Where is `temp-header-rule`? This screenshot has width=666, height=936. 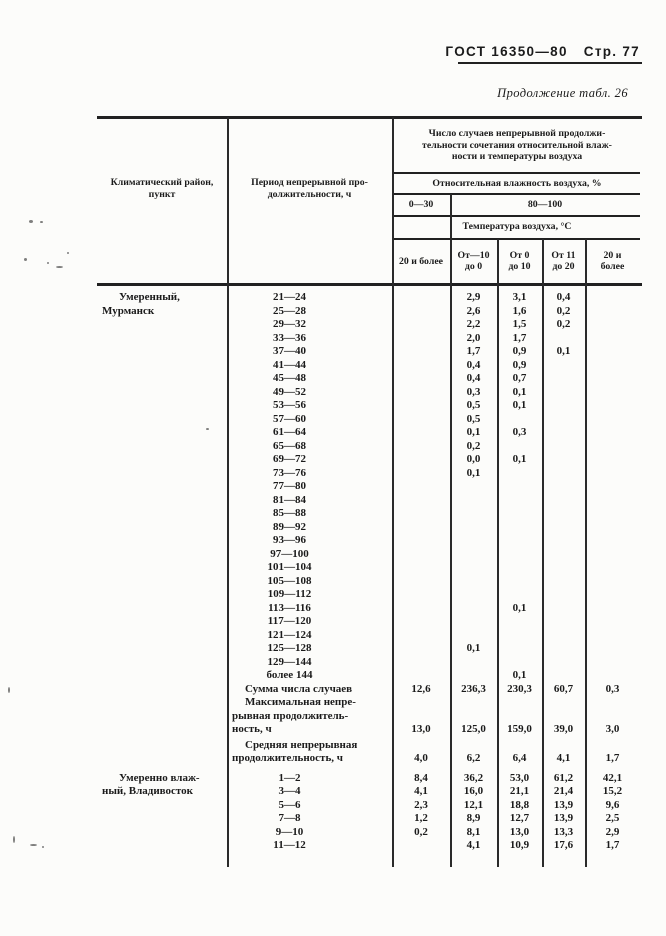 temp-header-rule is located at coordinates (516, 239).